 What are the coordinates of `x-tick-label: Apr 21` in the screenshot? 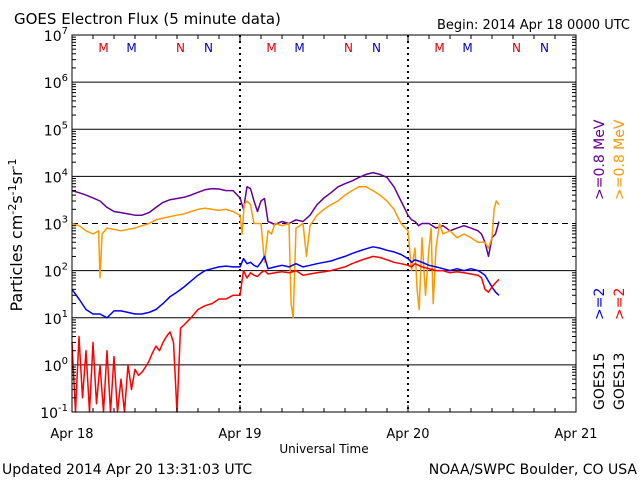 It's located at (575, 434).